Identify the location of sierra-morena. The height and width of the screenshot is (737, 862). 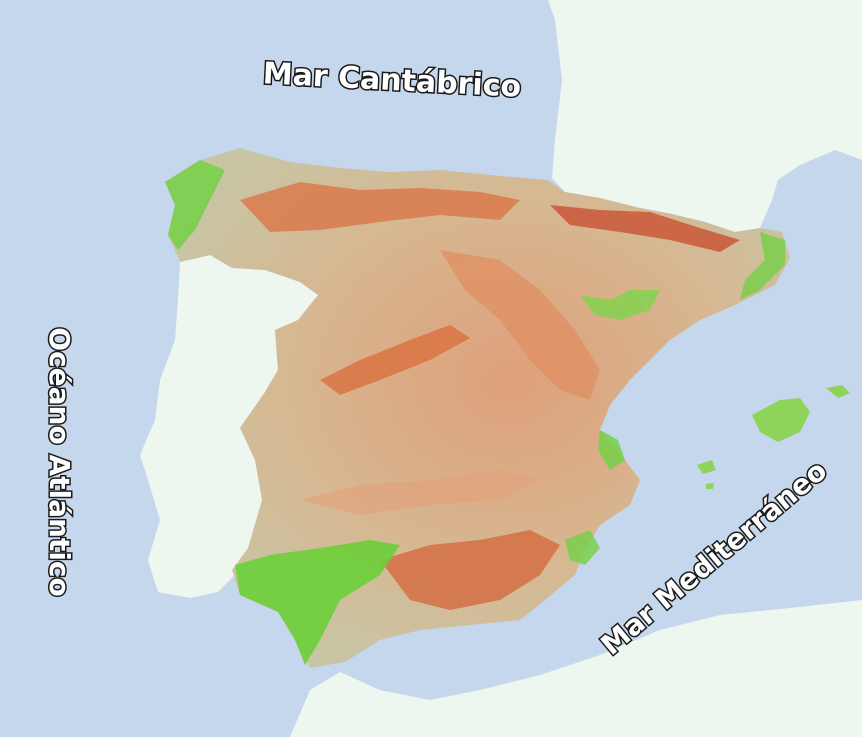
(420, 492).